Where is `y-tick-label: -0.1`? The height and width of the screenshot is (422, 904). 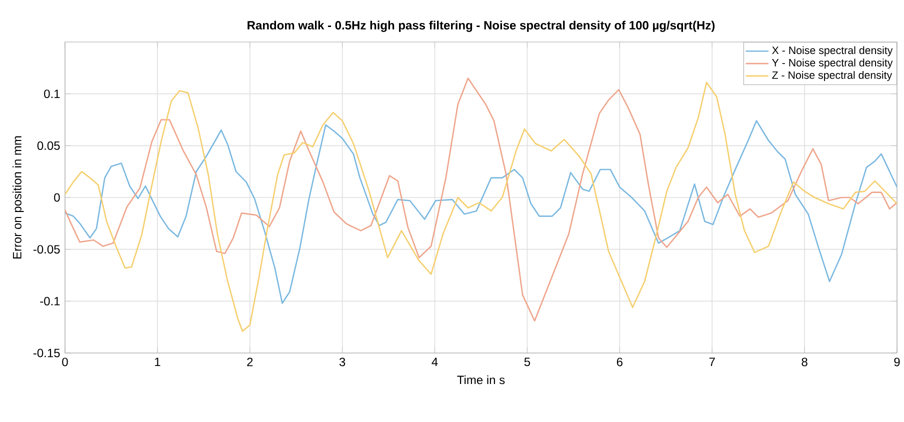
y-tick-label: -0.1 is located at coordinates (50, 301).